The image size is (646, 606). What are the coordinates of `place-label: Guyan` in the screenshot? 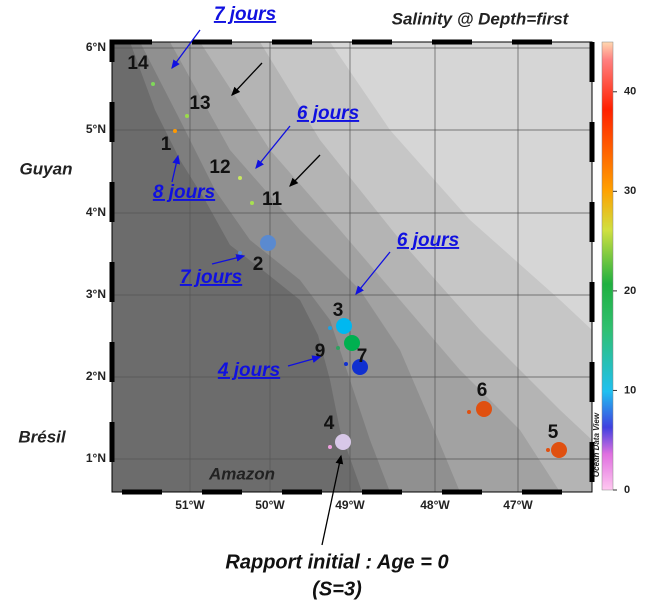 It's located at (46, 168).